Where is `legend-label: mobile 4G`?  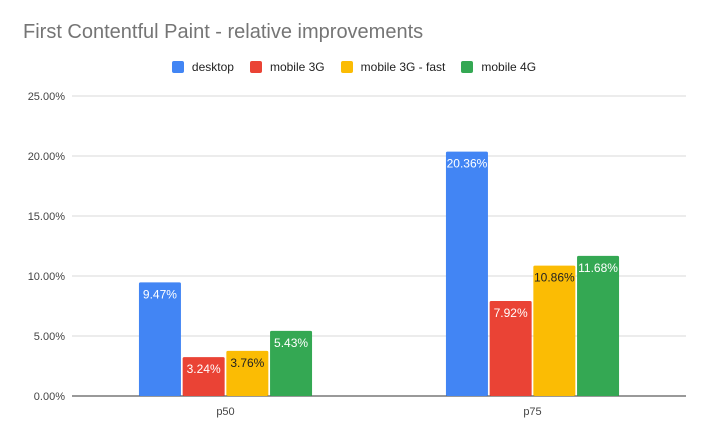 legend-label: mobile 4G is located at coordinates (509, 67).